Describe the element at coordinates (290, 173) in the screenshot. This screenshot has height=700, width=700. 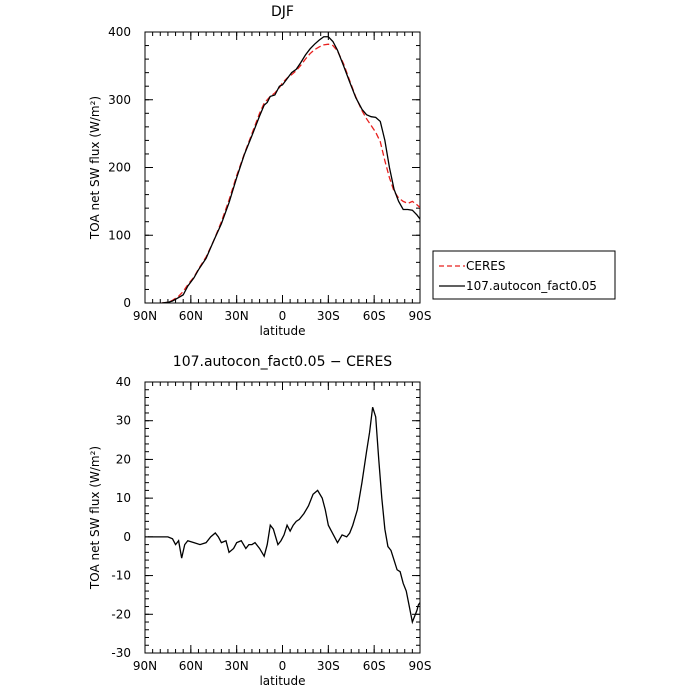
I see `series-line-ceres` at that location.